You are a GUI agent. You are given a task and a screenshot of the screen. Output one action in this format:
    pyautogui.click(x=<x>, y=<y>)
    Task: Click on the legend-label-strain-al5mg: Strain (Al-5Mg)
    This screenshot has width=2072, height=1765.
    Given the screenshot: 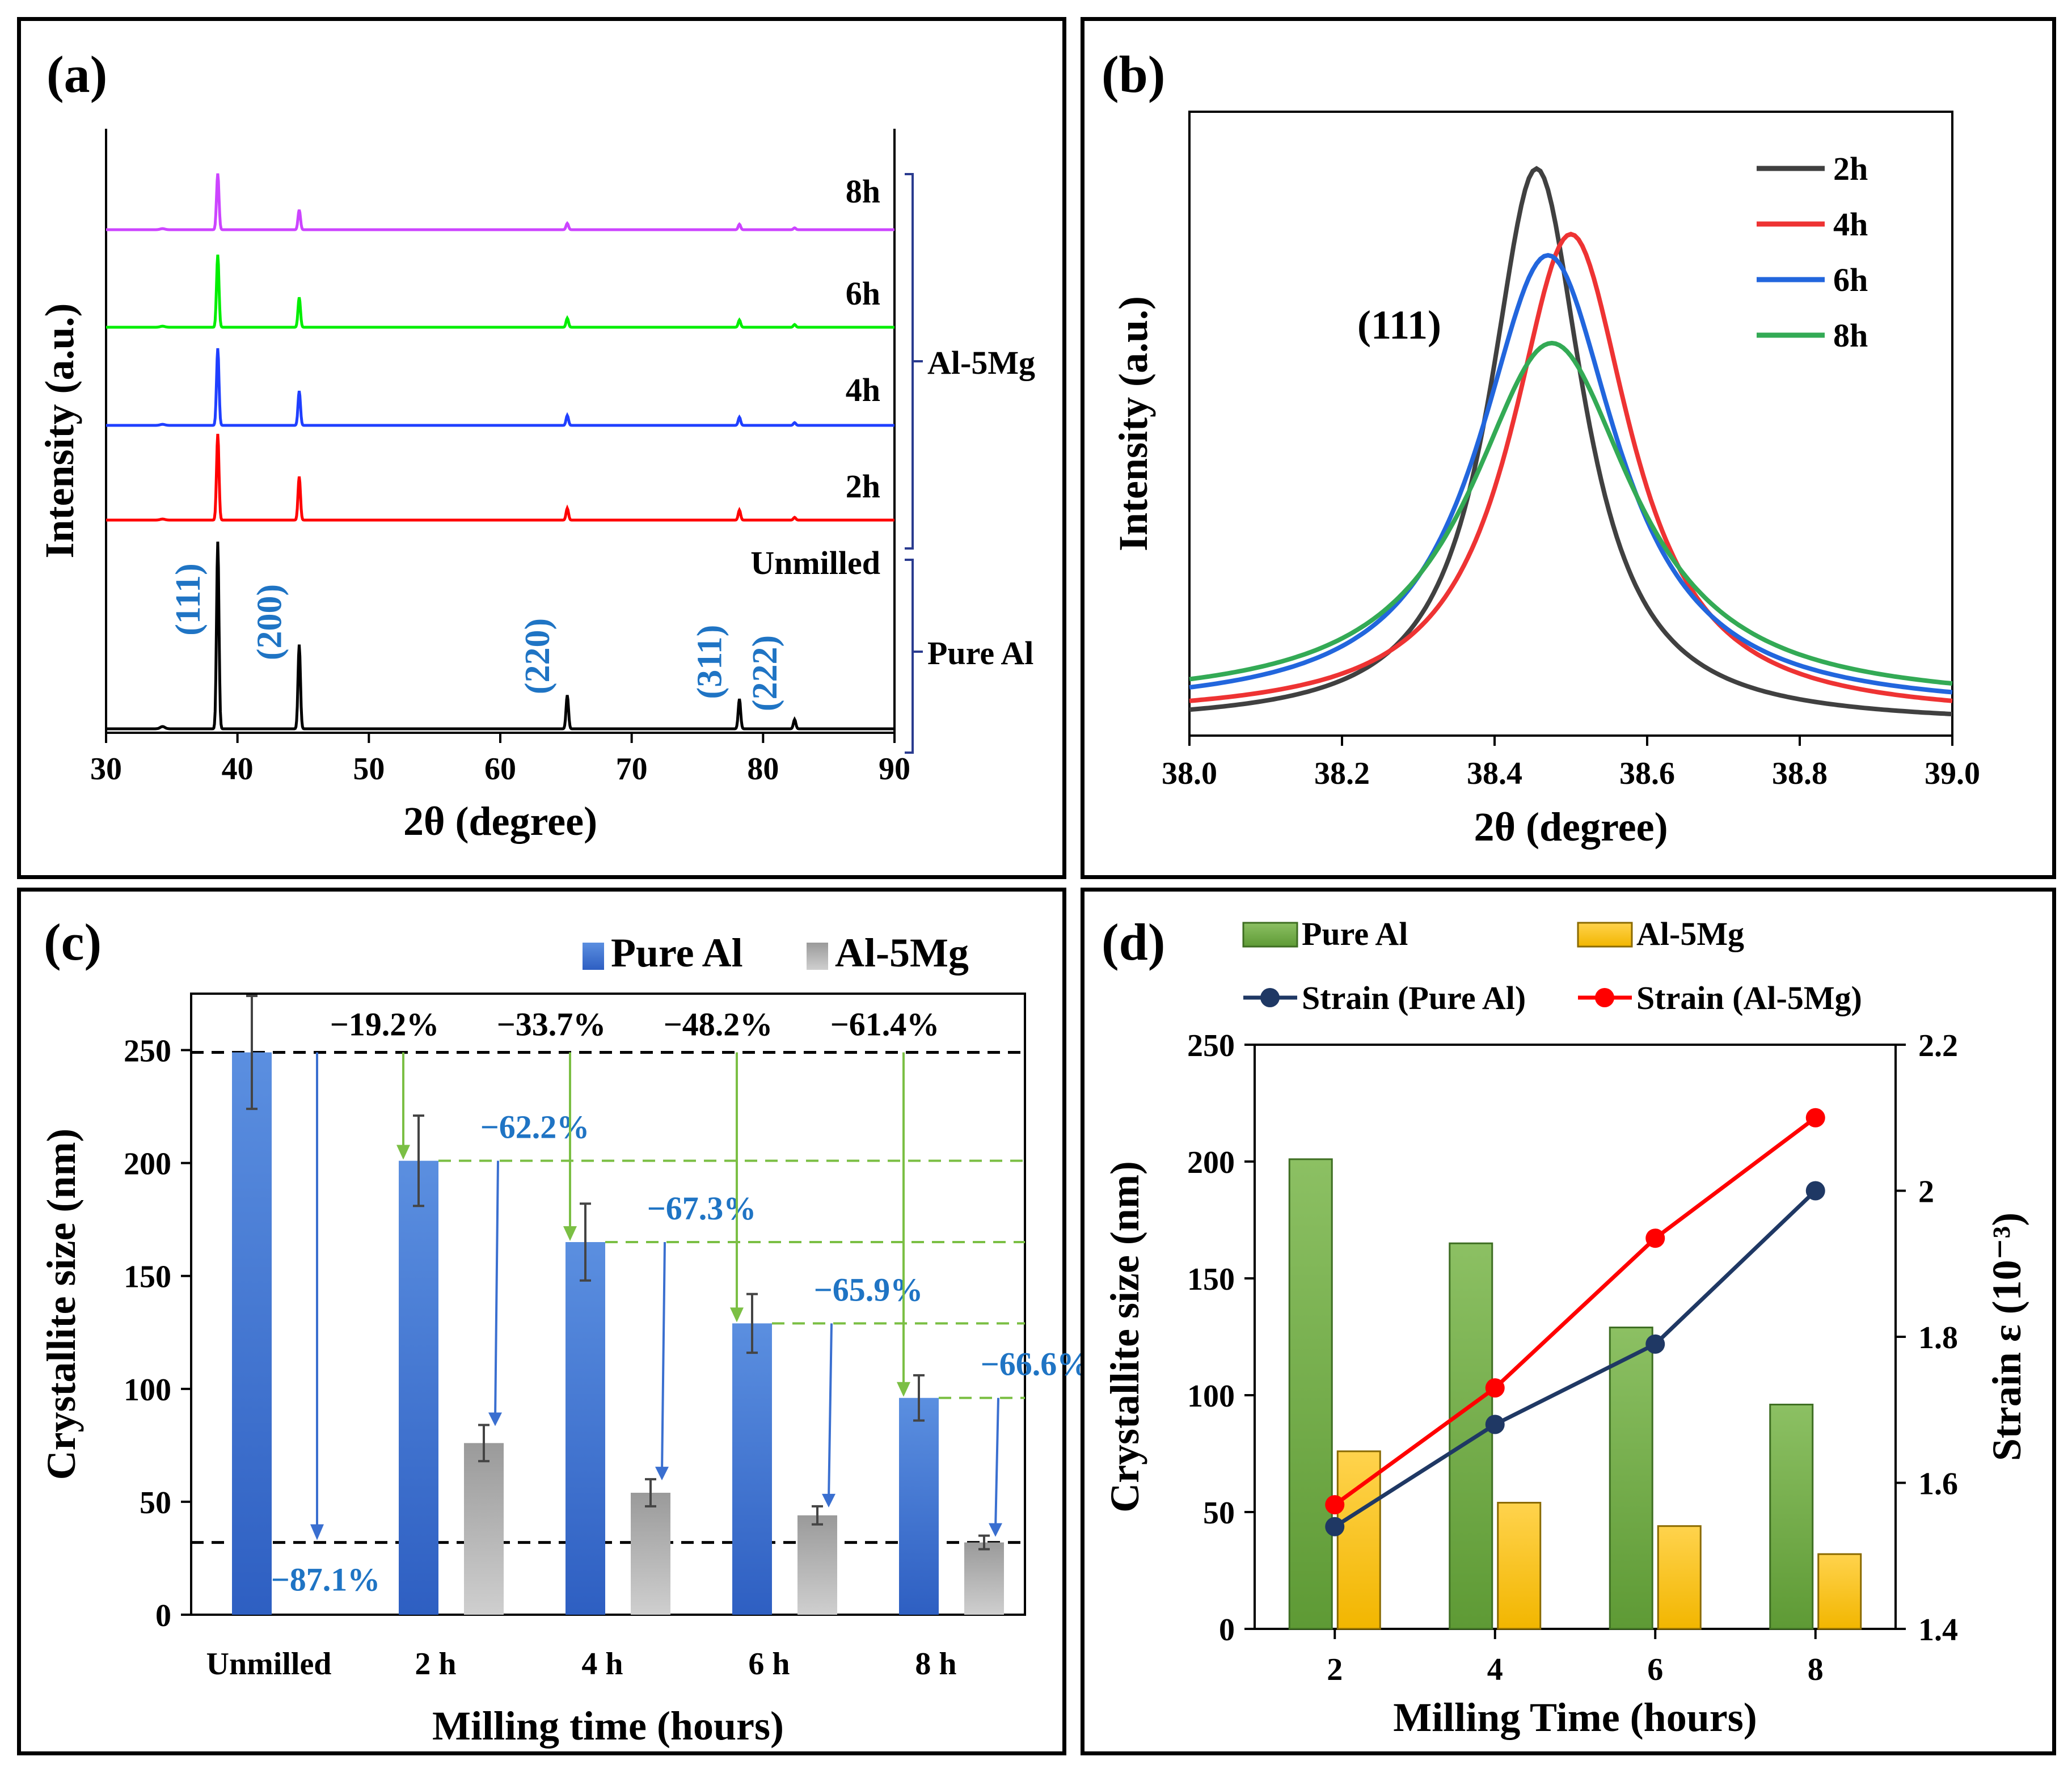 What is the action you would take?
    pyautogui.click(x=1749, y=997)
    